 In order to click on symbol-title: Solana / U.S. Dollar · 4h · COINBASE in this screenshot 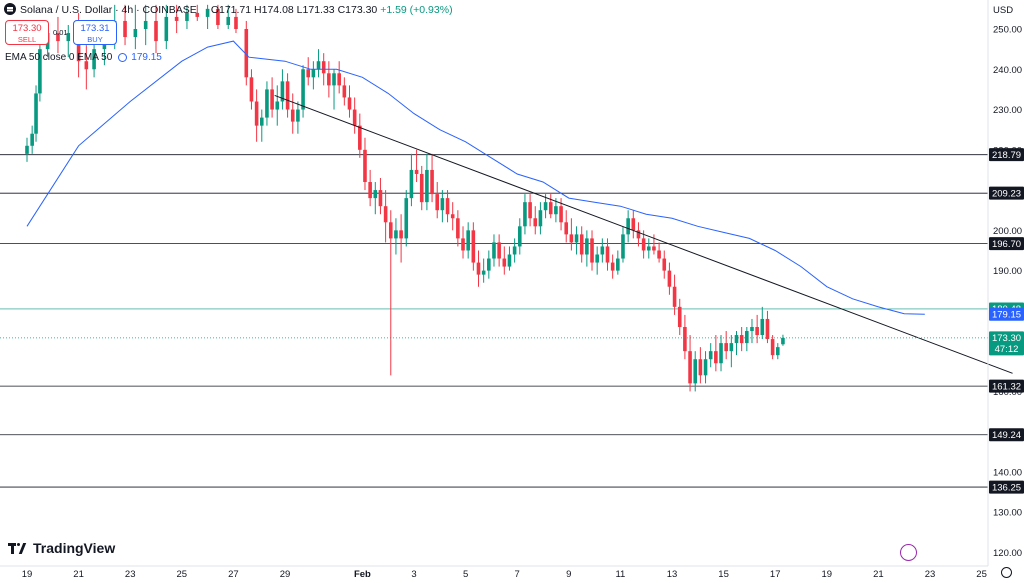, I will do `click(108, 10)`.